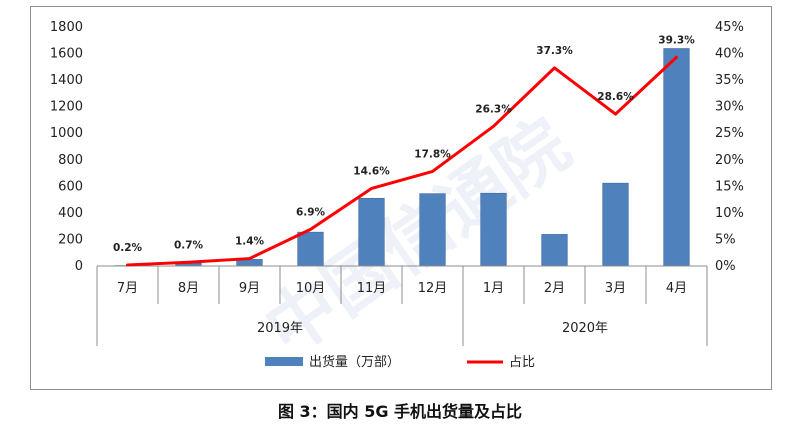 The height and width of the screenshot is (440, 800). What do you see at coordinates (729, 213) in the screenshot?
I see `right-tick-label: 10%` at bounding box center [729, 213].